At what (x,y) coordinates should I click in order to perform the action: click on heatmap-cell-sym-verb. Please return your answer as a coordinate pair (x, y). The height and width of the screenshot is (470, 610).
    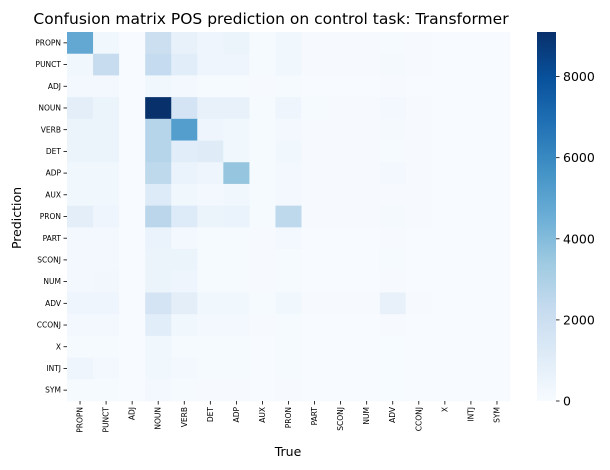
    Looking at the image, I should click on (184, 390).